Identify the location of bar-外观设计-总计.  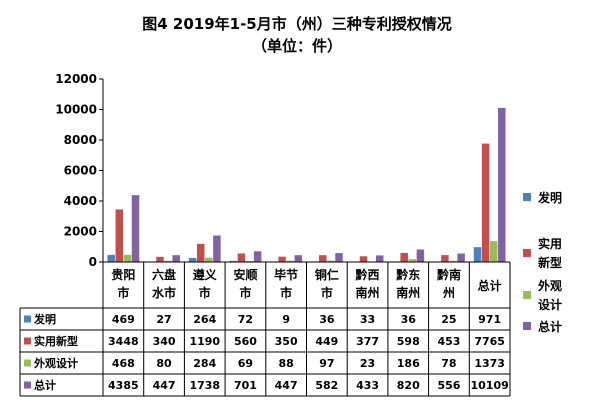
(493, 251).